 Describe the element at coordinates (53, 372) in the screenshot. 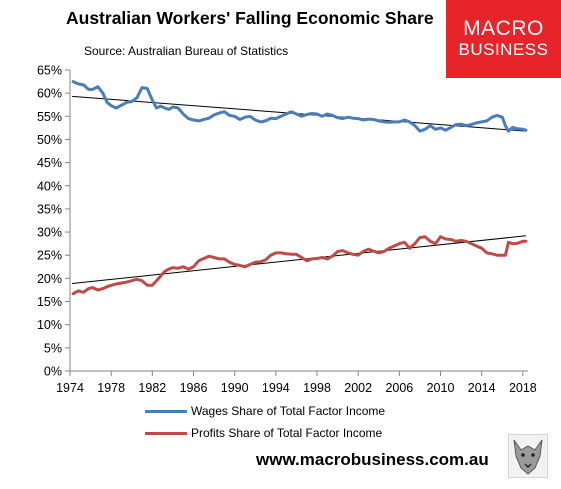

I see `y-tick-label: 0%` at that location.